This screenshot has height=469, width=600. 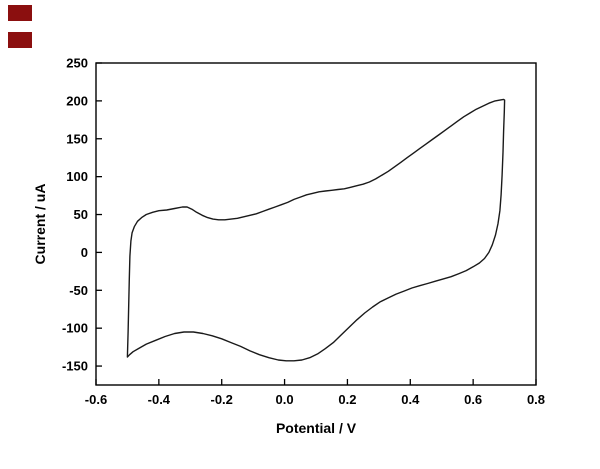 What do you see at coordinates (78, 290) in the screenshot?
I see `y-tick-label: -50` at bounding box center [78, 290].